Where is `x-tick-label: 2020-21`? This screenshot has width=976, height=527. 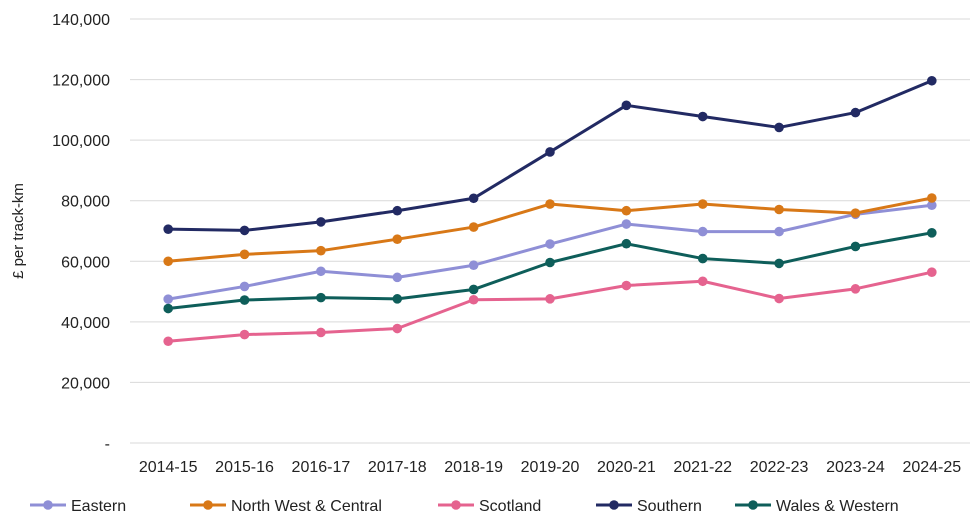 x-tick-label: 2020-21 is located at coordinates (626, 467).